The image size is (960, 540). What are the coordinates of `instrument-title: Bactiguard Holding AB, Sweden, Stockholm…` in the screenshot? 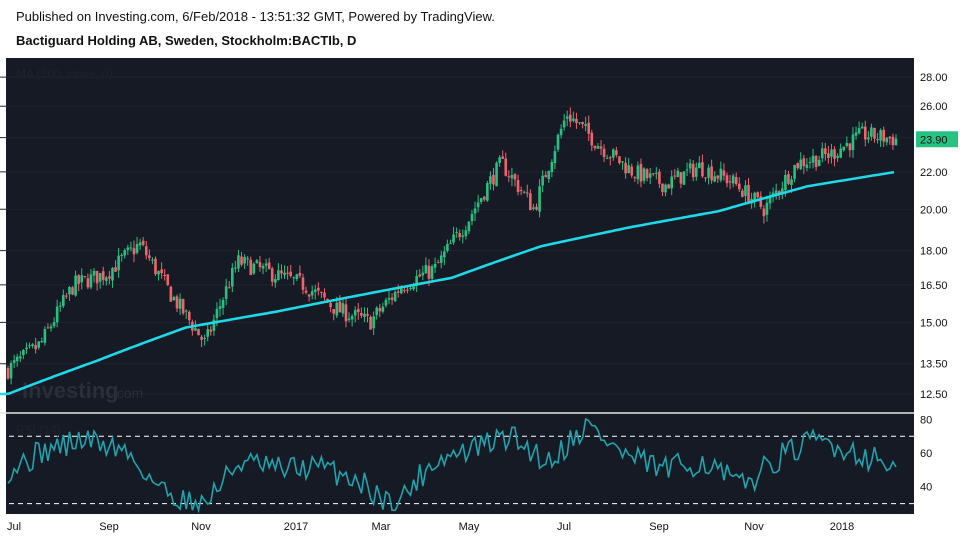 It's located at (186, 40).